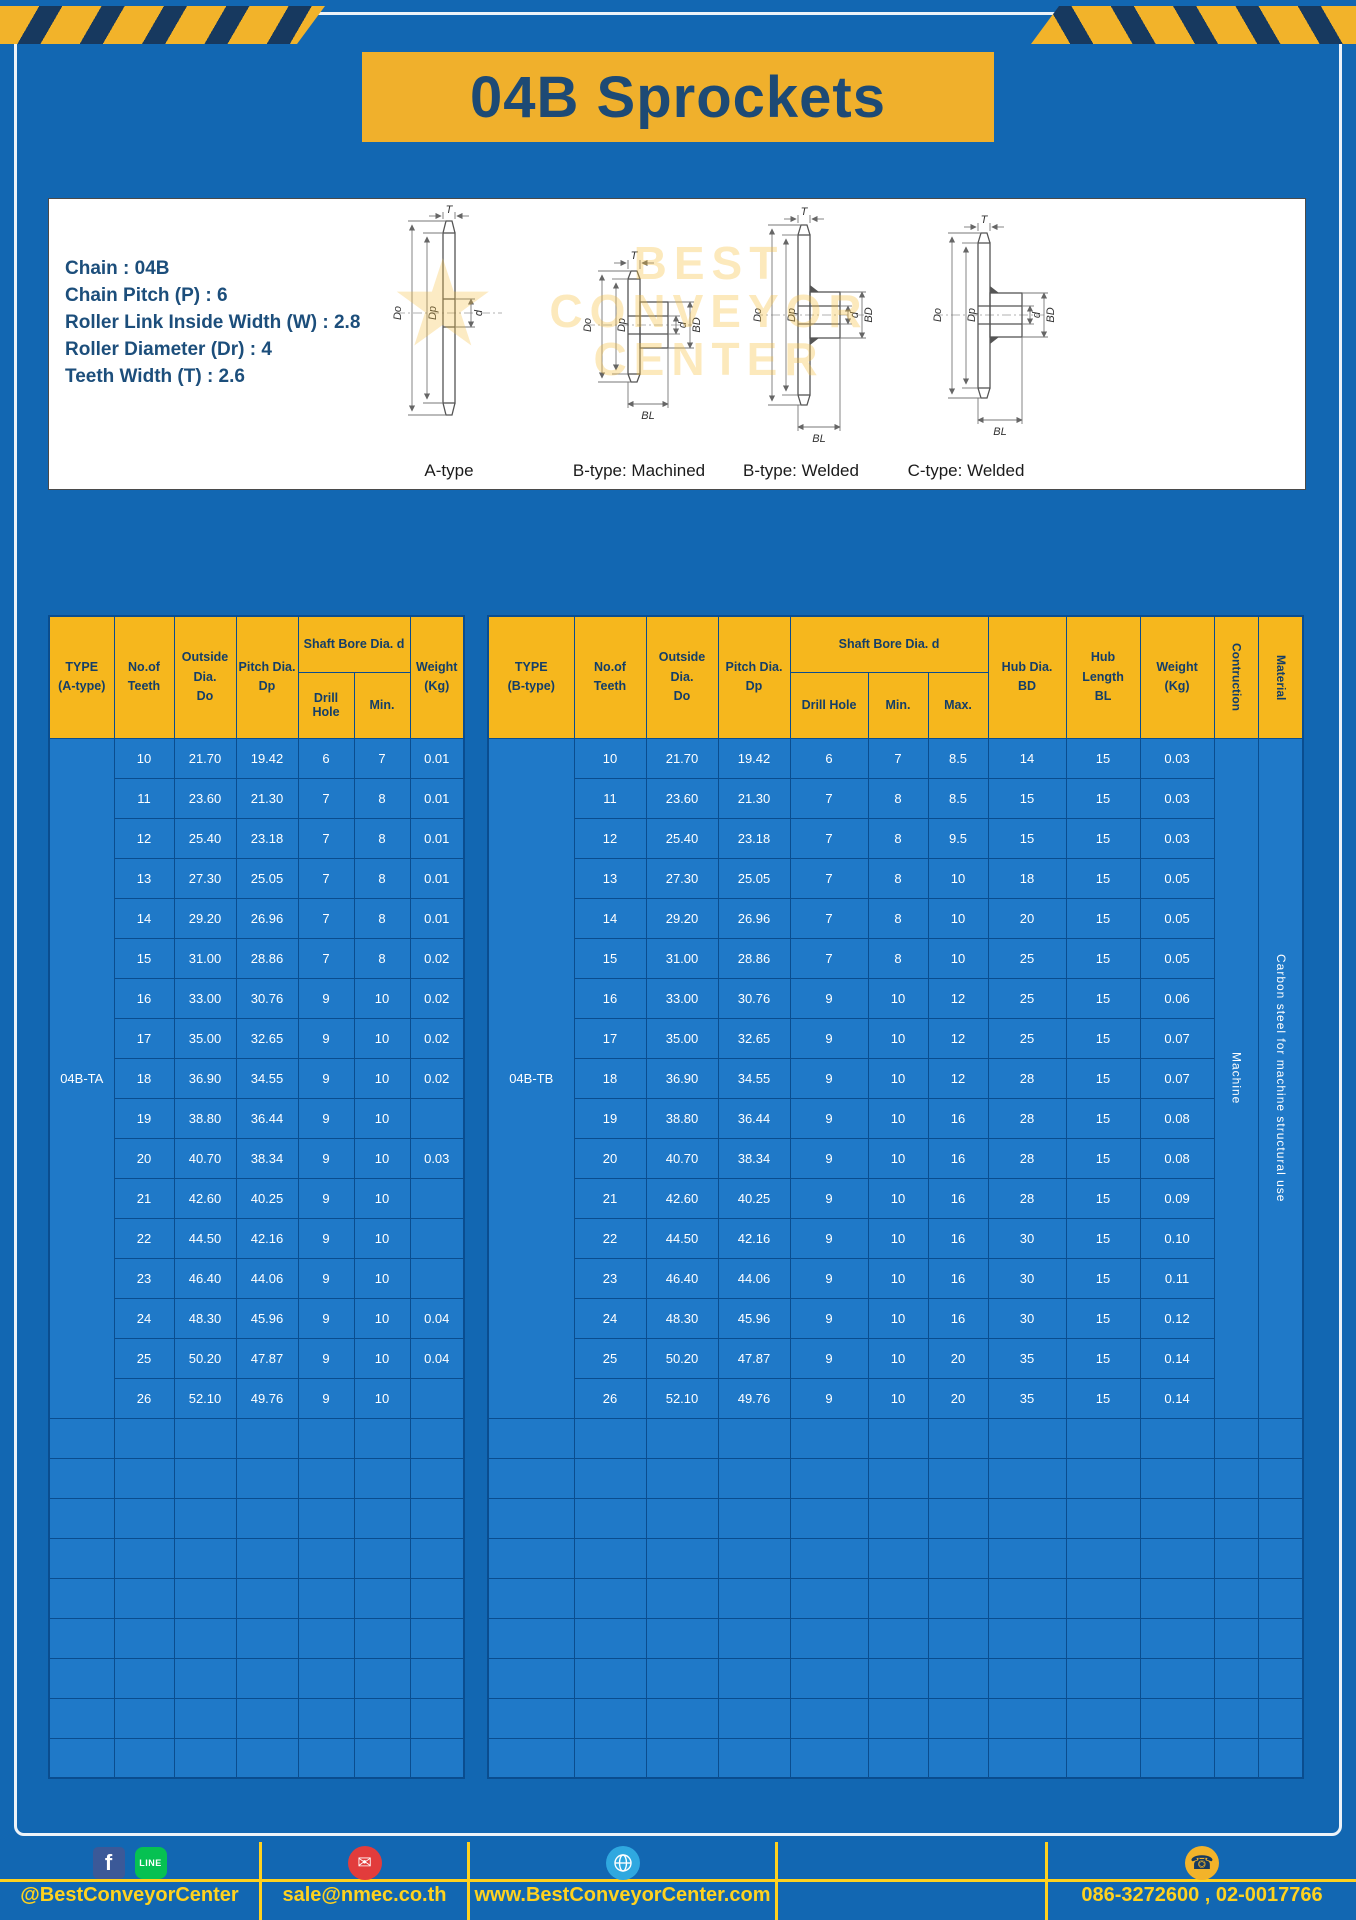 This screenshot has width=1356, height=1920. Describe the element at coordinates (913, 1881) in the screenshot. I see `footer-section-spacer` at that location.